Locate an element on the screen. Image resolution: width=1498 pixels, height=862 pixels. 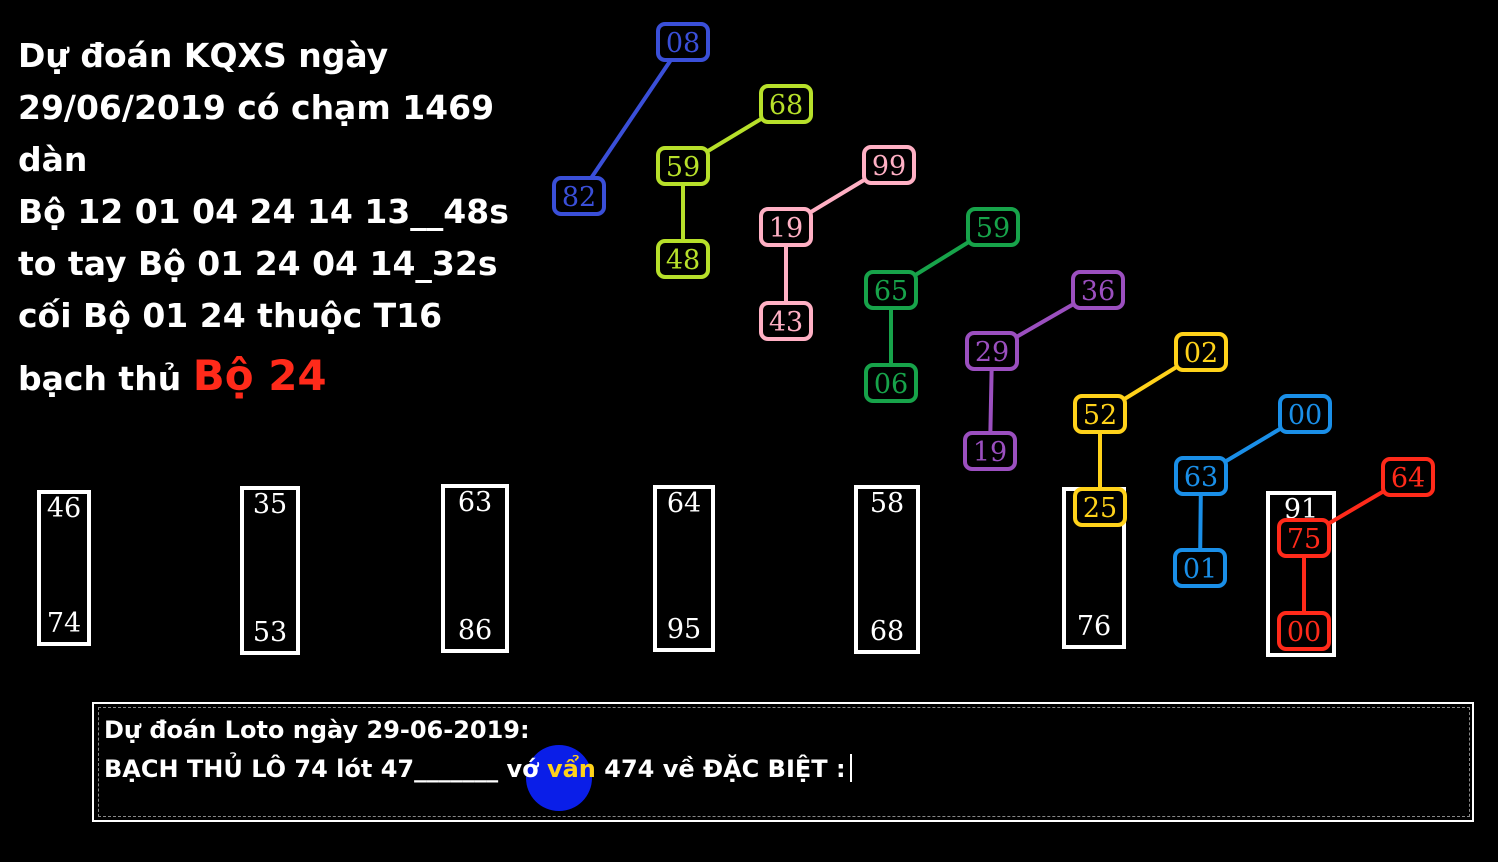
number-column-5: 58 68 is located at coordinates (887, 569).